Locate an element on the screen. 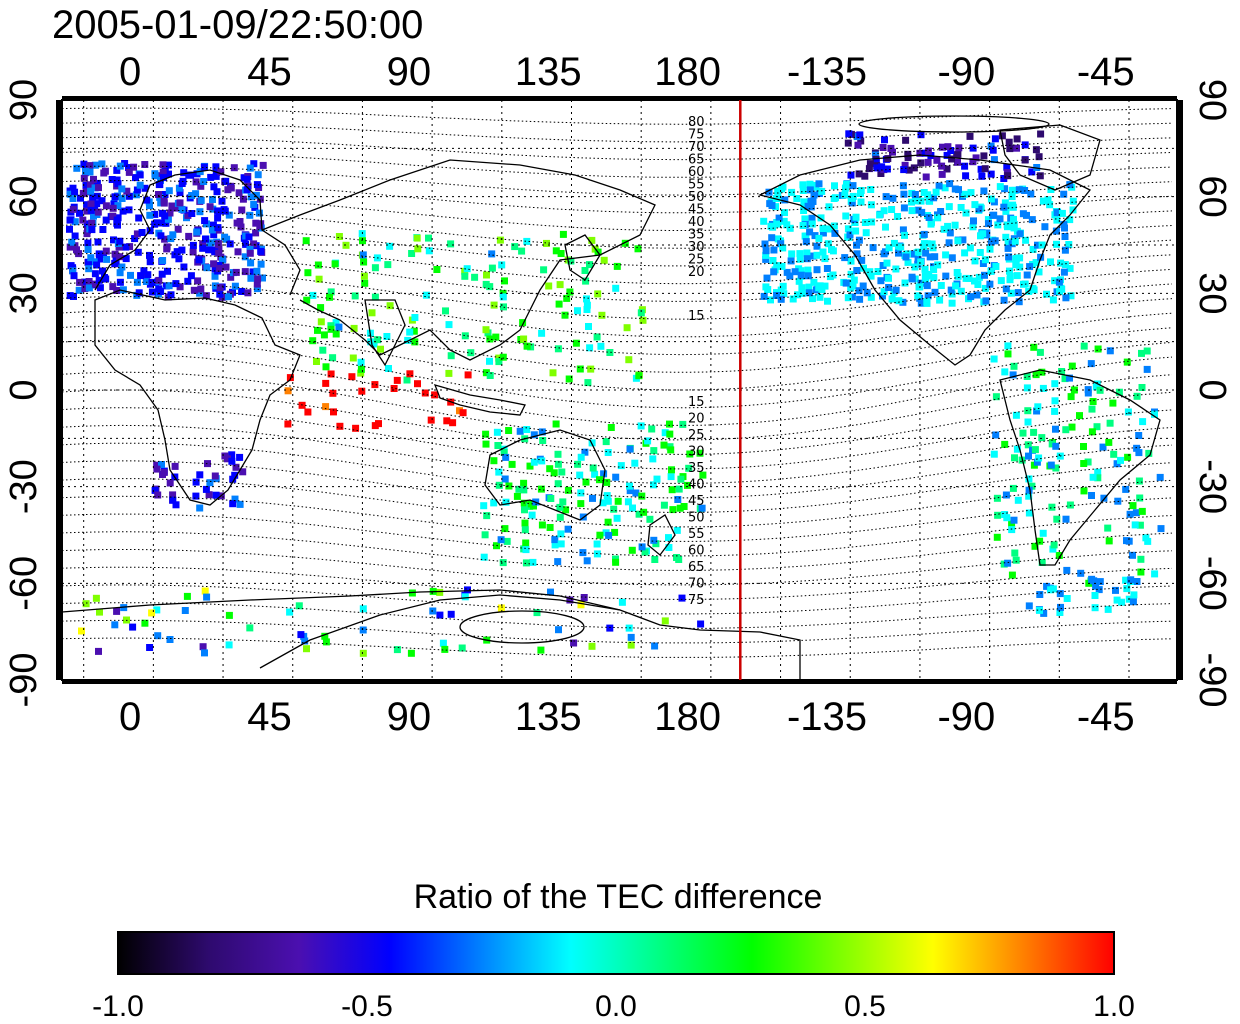 The height and width of the screenshot is (1024, 1240). lon-tick-label: -45 is located at coordinates (1106, 717).